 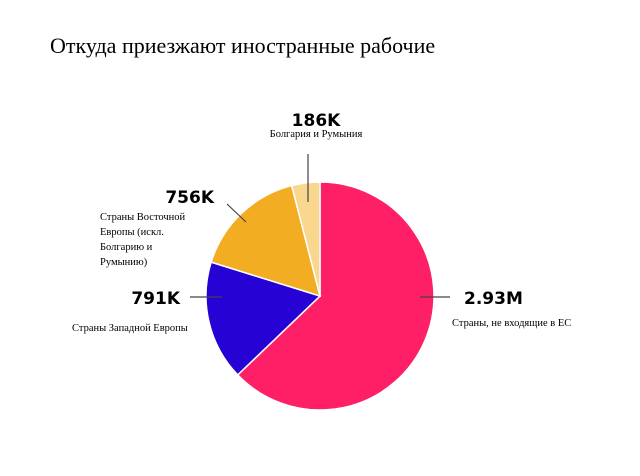 I want to click on category-label-2-line-2: Болгарию и, so click(x=126, y=247).